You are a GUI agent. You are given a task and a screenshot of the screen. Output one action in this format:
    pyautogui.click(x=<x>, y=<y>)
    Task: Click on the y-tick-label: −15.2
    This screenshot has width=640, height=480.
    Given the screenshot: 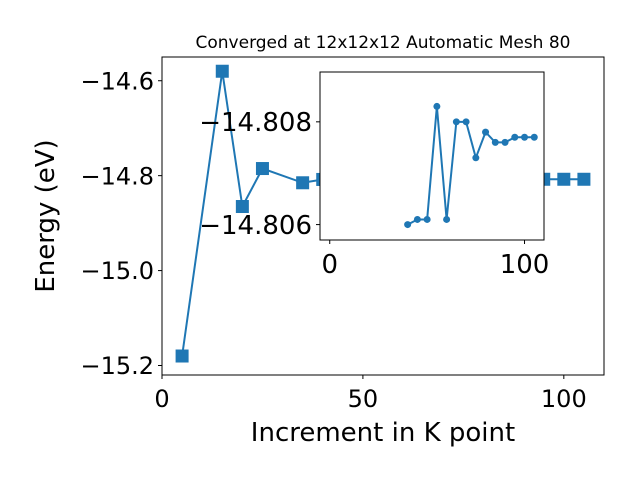 What is the action you would take?
    pyautogui.click(x=117, y=366)
    